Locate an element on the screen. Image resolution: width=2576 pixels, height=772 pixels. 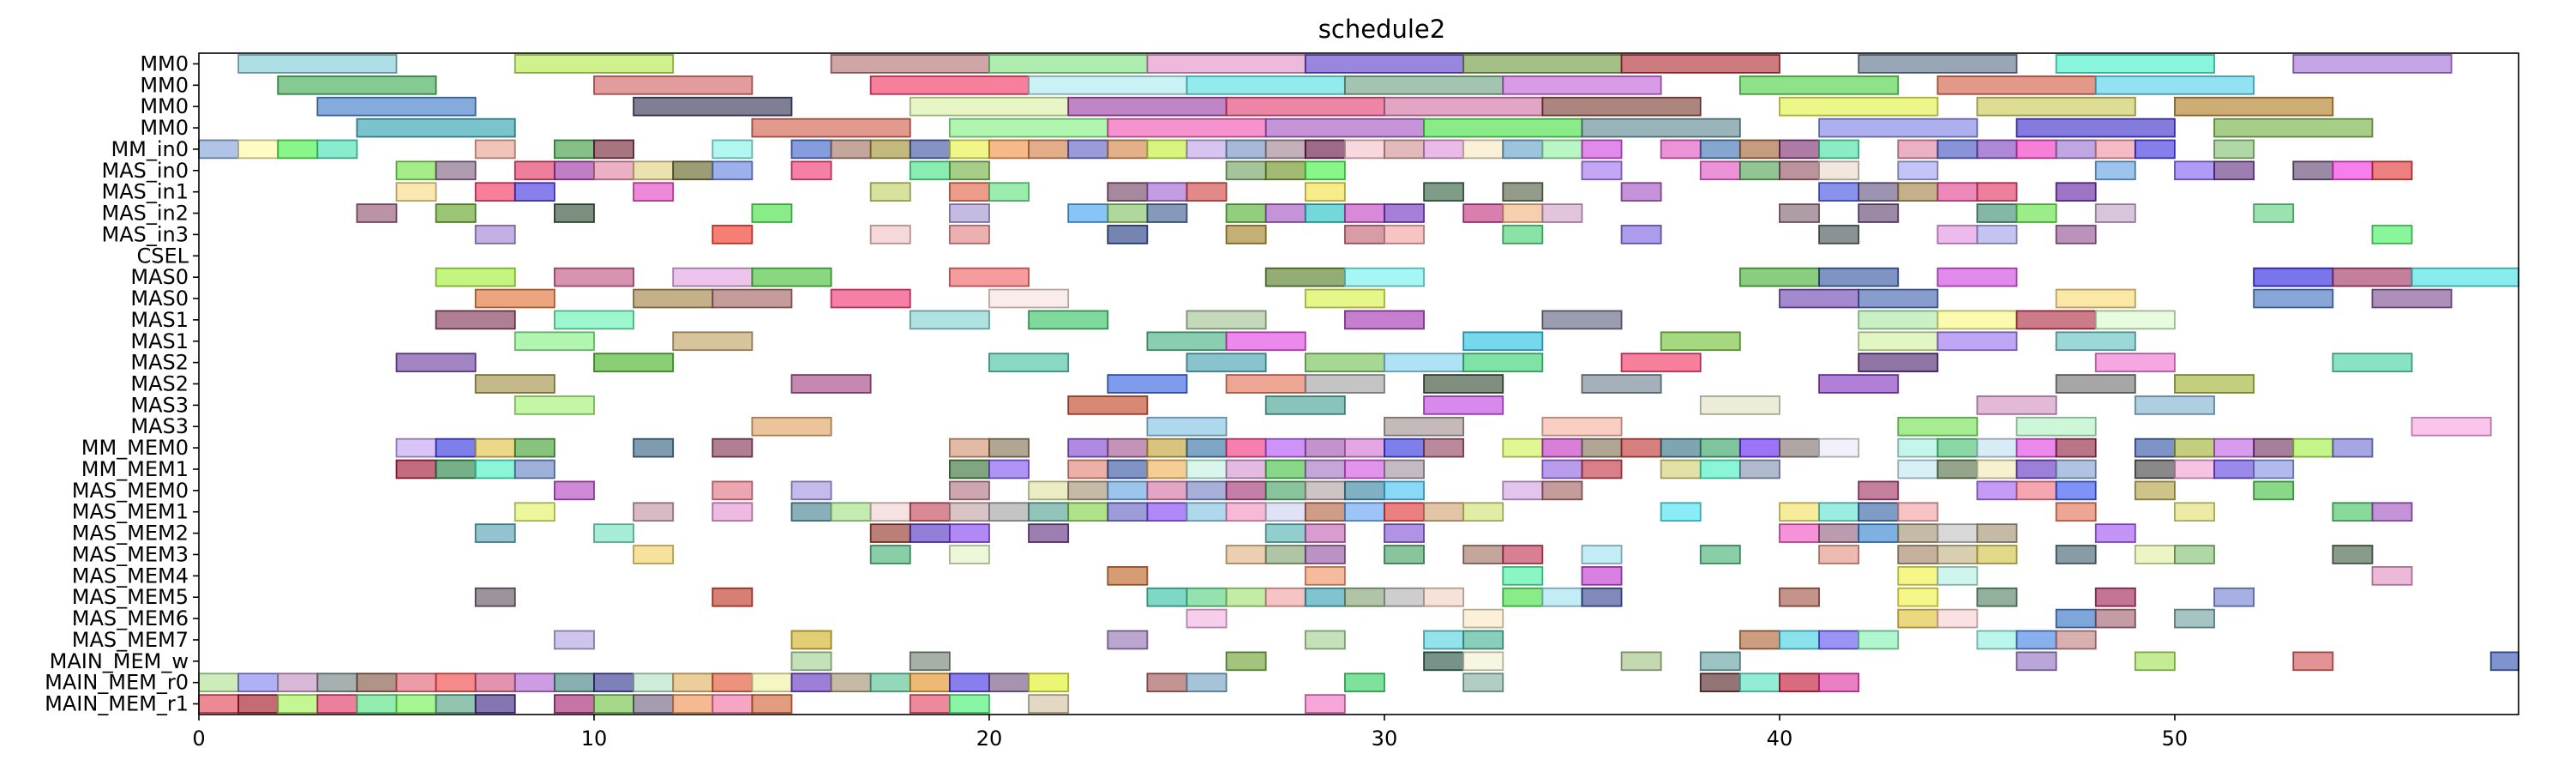
x-axis-ticks: 0 10 20 30 40 50 is located at coordinates (1190, 733).